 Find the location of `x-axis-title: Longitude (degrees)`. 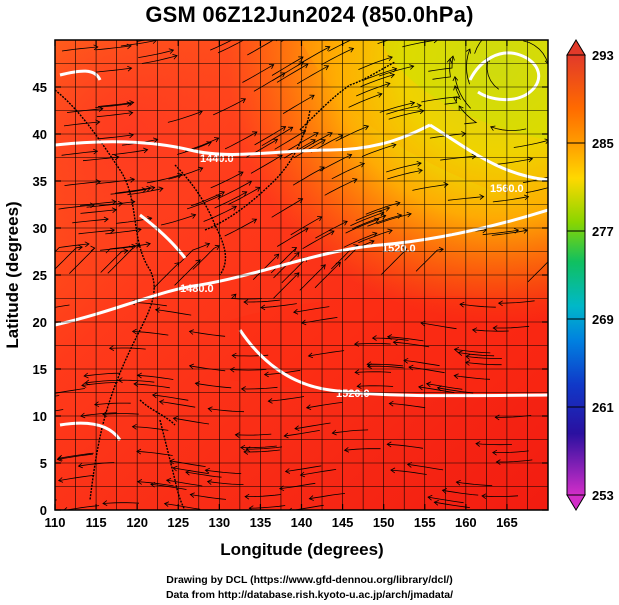

x-axis-title: Longitude (degrees) is located at coordinates (301, 549).